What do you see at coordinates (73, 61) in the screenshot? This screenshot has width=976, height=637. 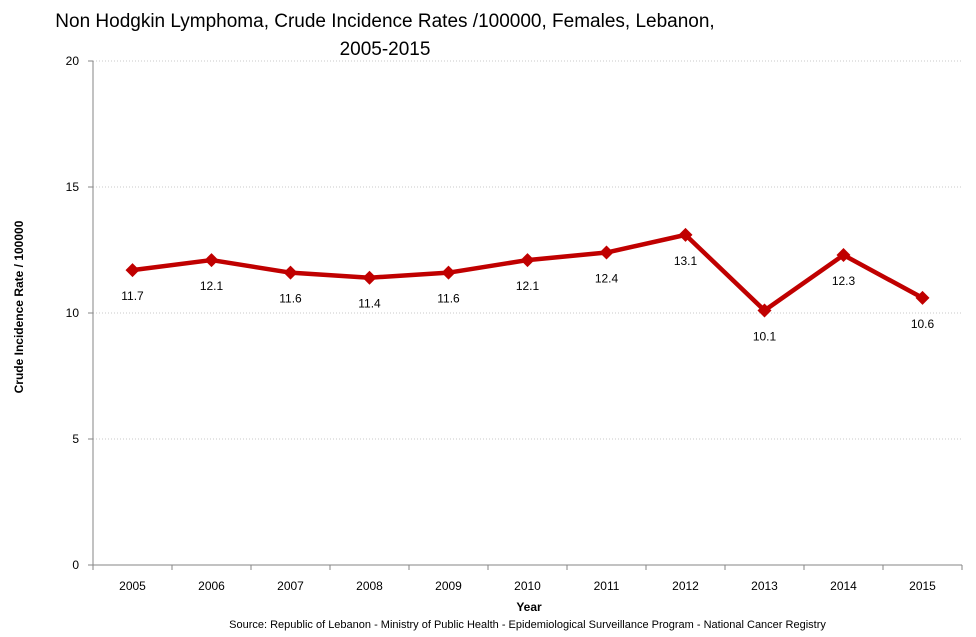 I see `y-tick-label: 20` at bounding box center [73, 61].